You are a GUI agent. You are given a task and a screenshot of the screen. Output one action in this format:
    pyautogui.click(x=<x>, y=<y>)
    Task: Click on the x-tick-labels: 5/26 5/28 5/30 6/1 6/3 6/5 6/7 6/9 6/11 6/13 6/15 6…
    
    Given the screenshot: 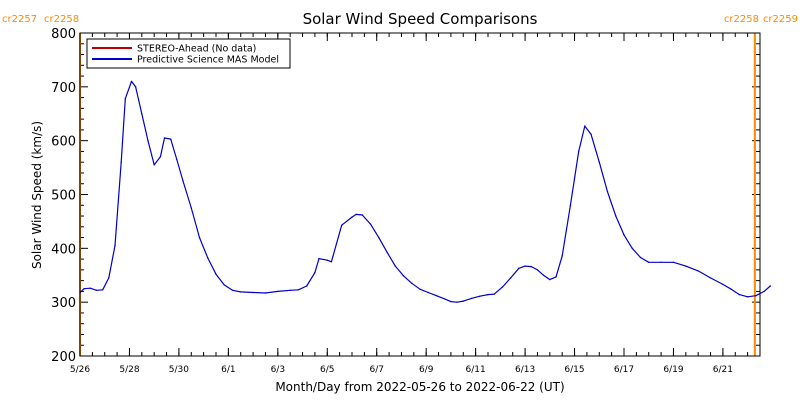 What is the action you would take?
    pyautogui.click(x=401, y=370)
    